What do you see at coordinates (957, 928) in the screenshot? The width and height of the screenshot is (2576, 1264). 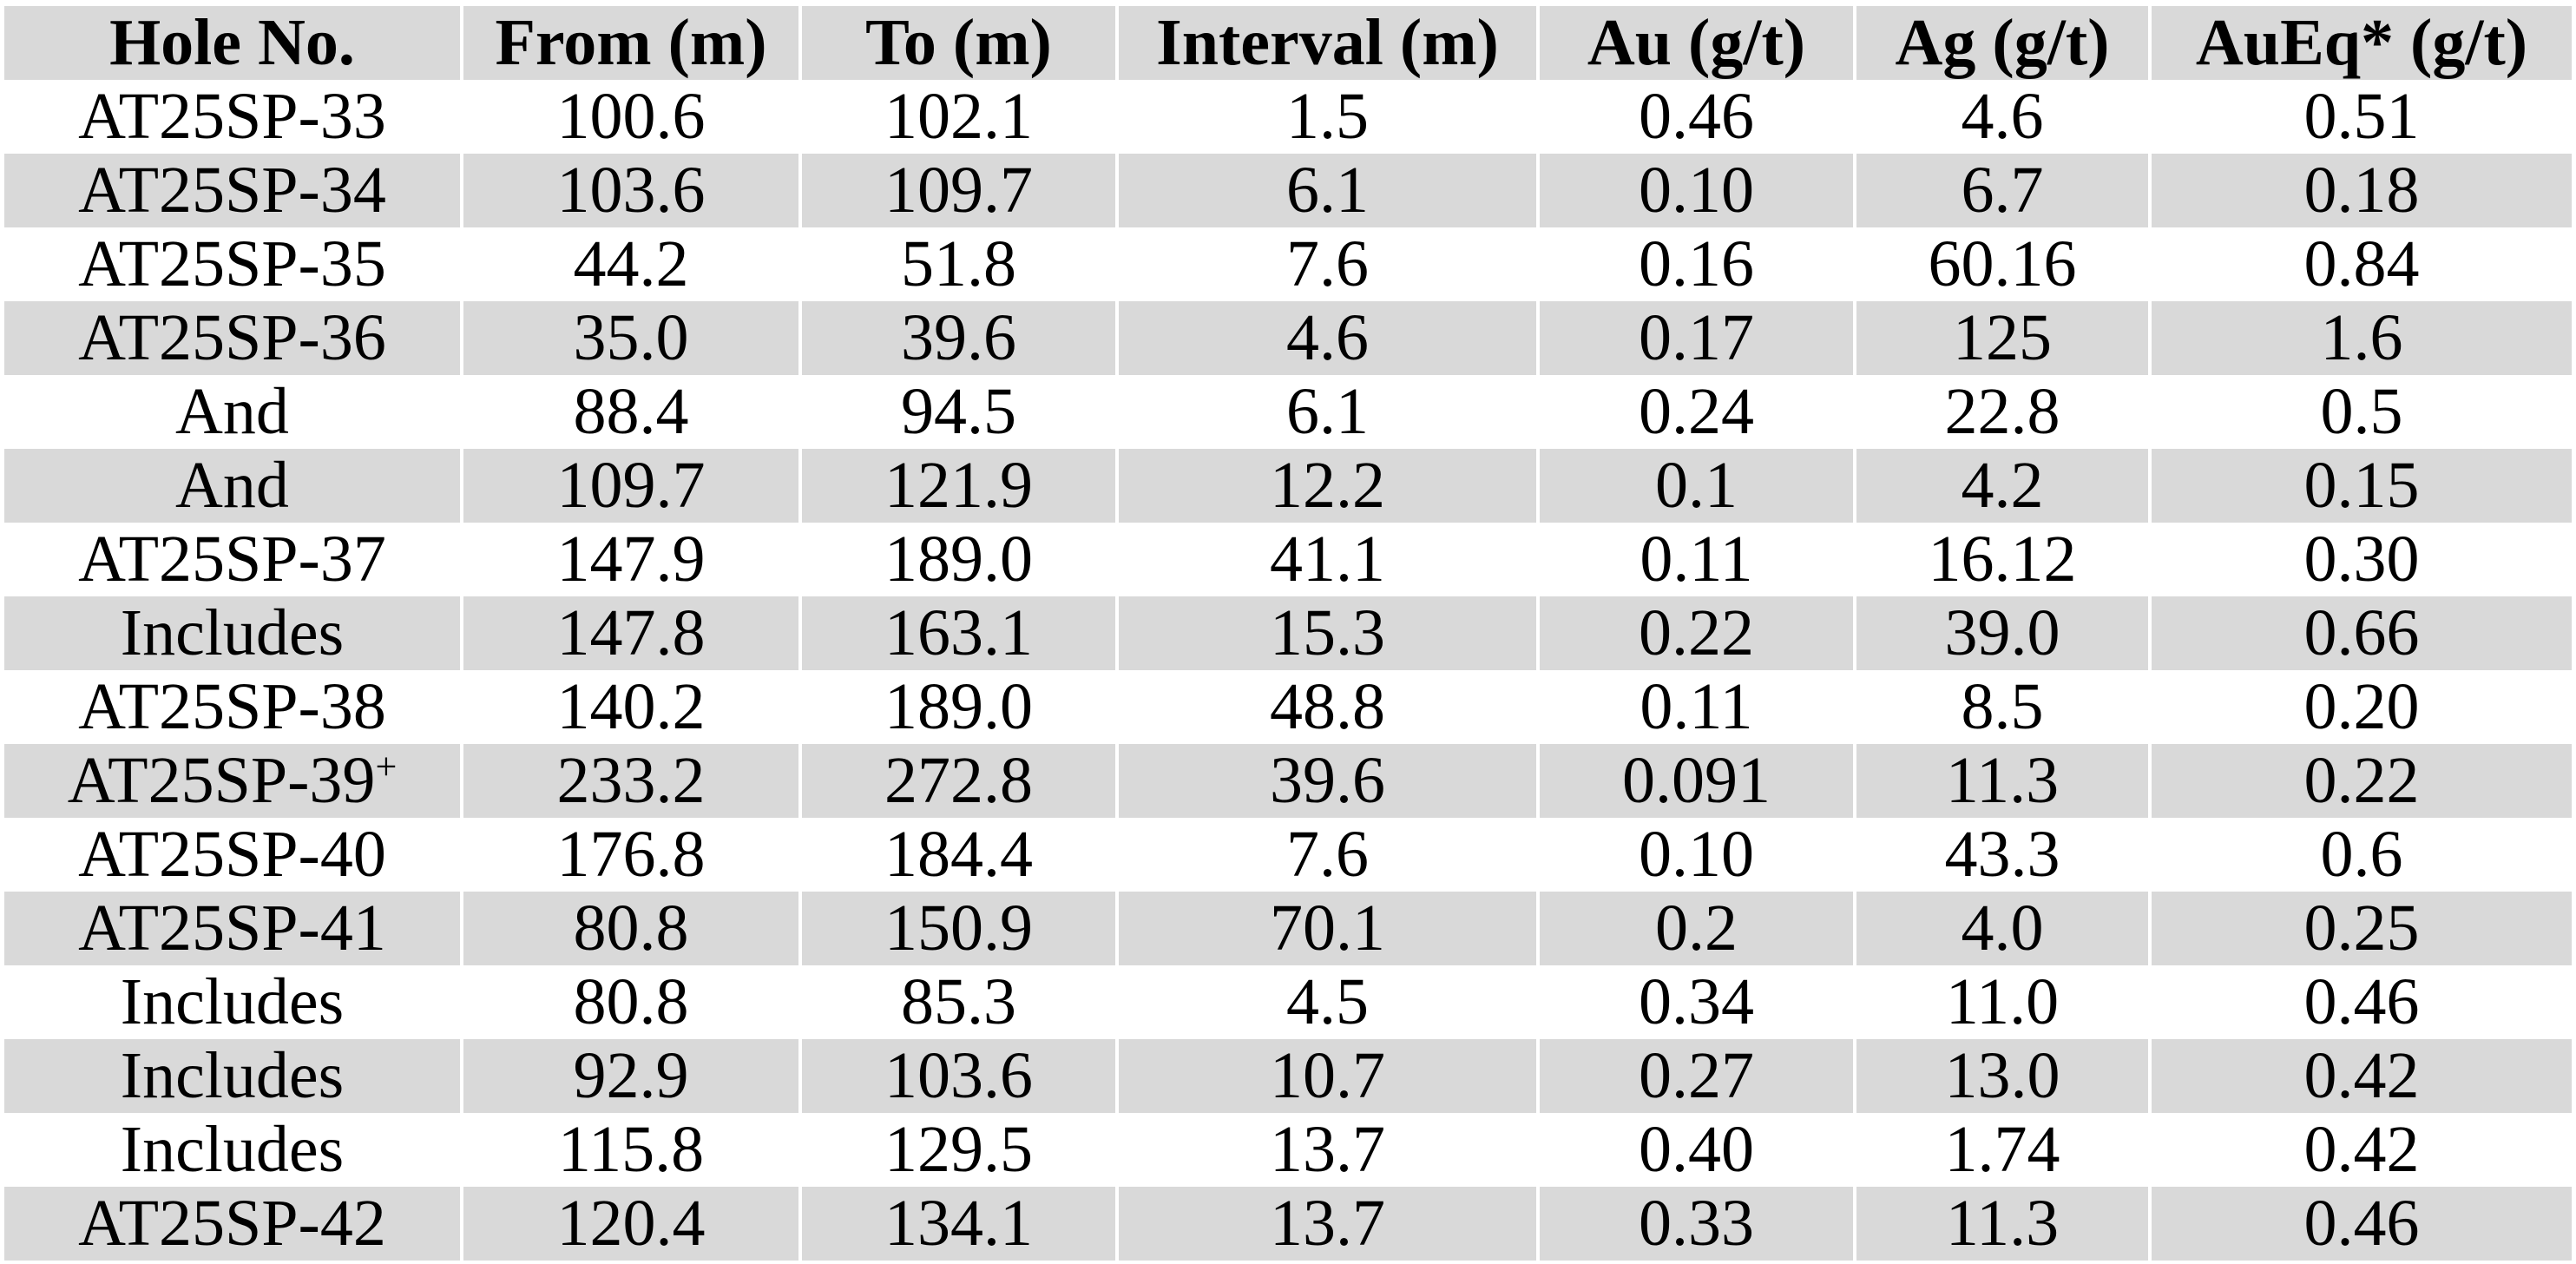 I see `cell-to: 150.9` at bounding box center [957, 928].